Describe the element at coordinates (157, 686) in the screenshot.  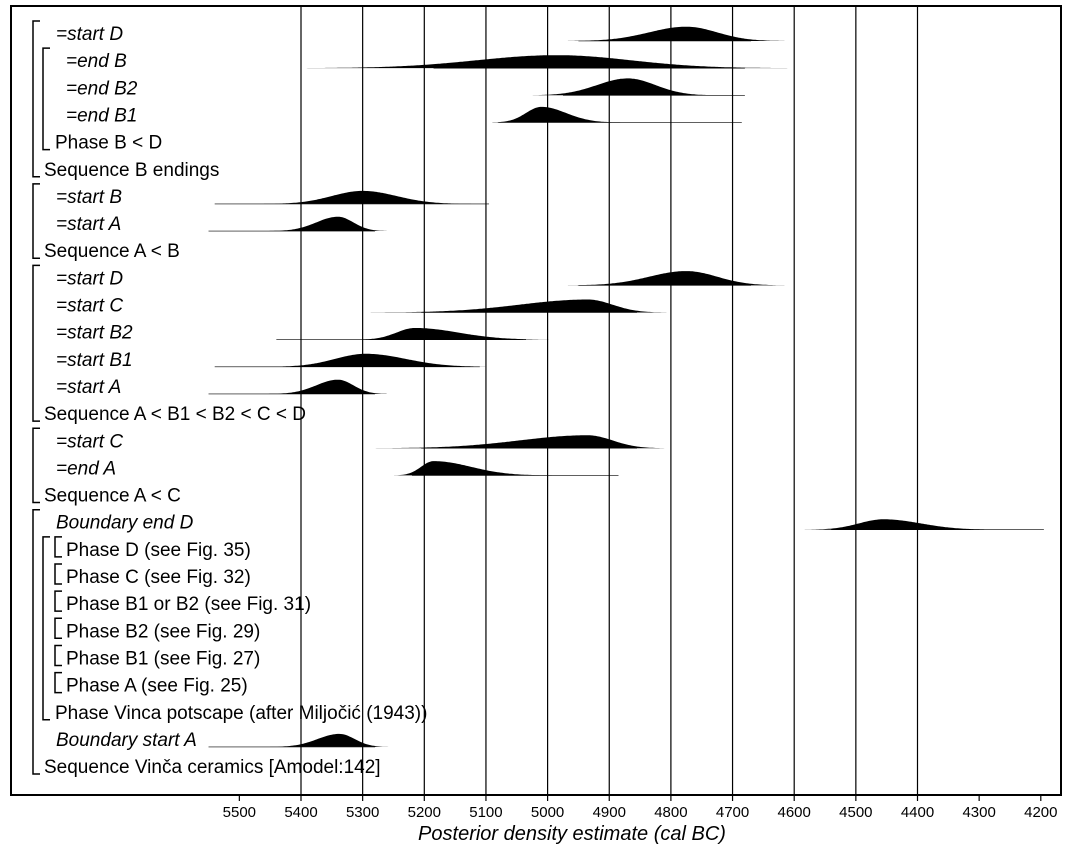
I see `row-label: Phase A (see Fig. 25)` at that location.